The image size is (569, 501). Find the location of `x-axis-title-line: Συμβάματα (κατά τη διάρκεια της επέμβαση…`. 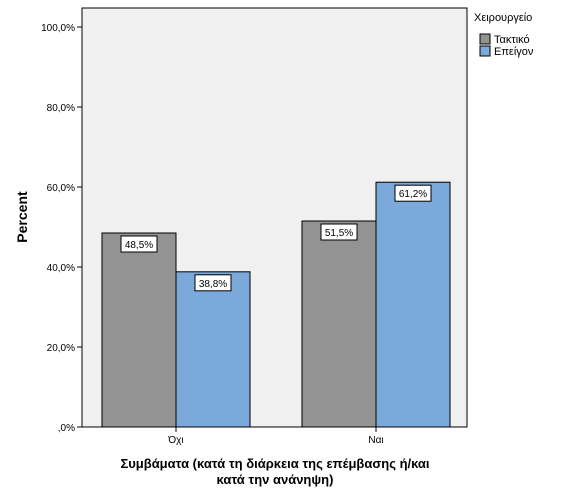

x-axis-title-line: Συμβάματα (κατά τη διάρκεια της επέμβαση… is located at coordinates (274, 463).